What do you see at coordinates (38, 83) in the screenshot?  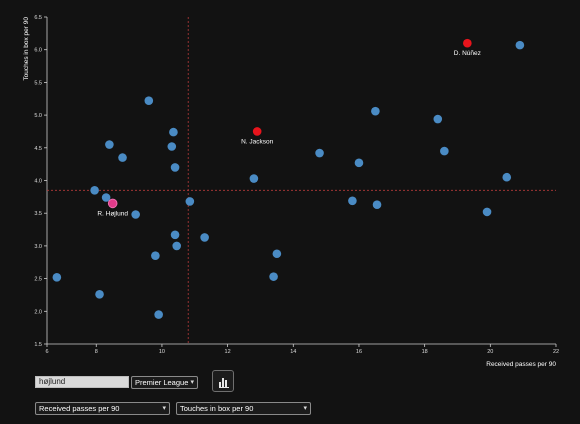 I see `y-tick-label: 5.5` at bounding box center [38, 83].